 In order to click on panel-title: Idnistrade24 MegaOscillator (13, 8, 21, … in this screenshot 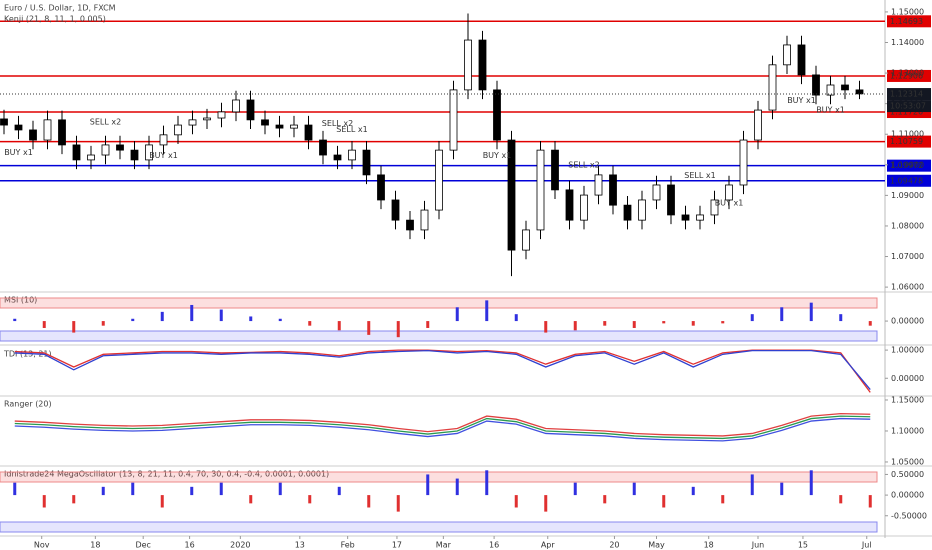, I will do `click(166, 474)`.